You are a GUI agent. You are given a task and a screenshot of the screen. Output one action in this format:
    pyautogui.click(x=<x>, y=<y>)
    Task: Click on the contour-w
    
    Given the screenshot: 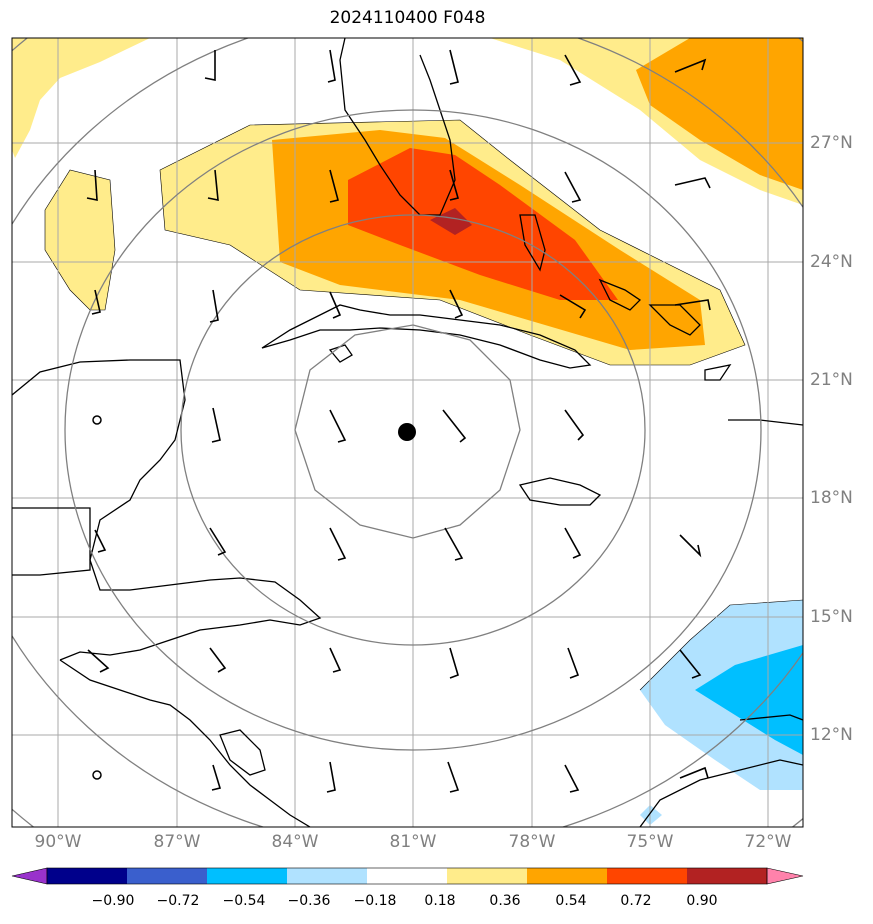 What is the action you would take?
    pyautogui.click(x=80, y=240)
    